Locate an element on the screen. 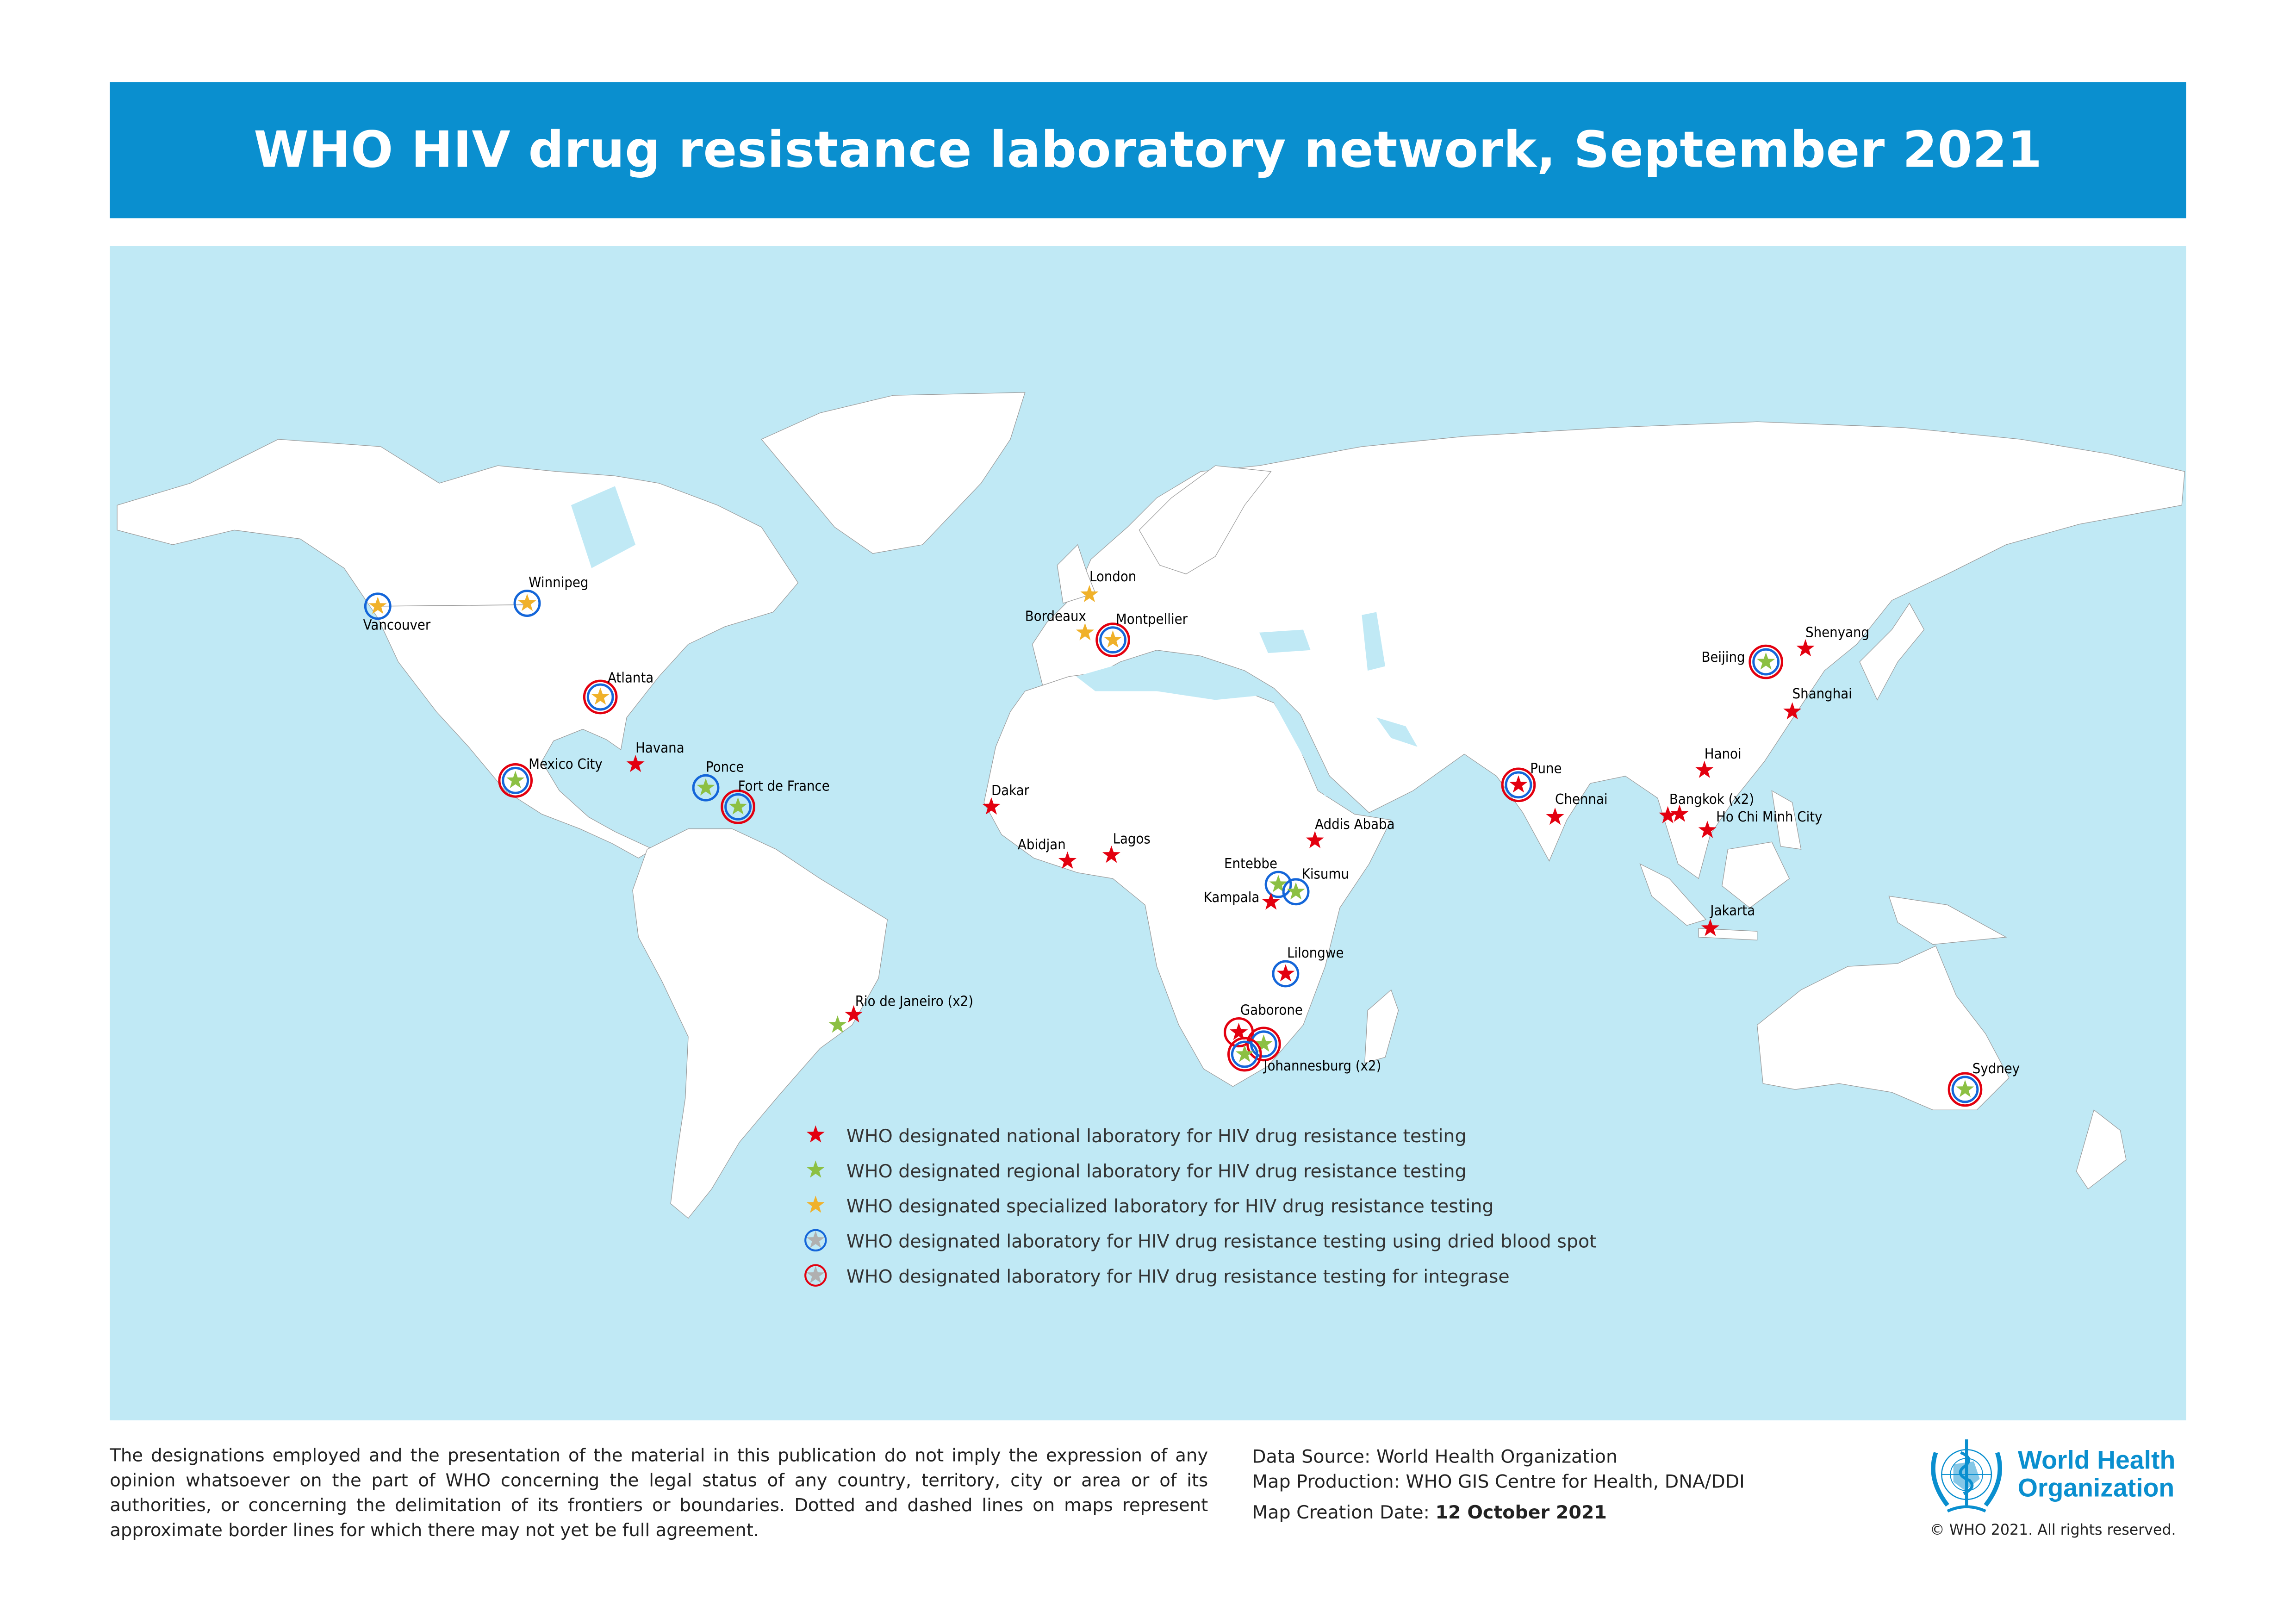 This screenshot has height=1624, width=2296. creation-date-row: Map Creation Date: 12 October 2021 is located at coordinates (1498, 1512).